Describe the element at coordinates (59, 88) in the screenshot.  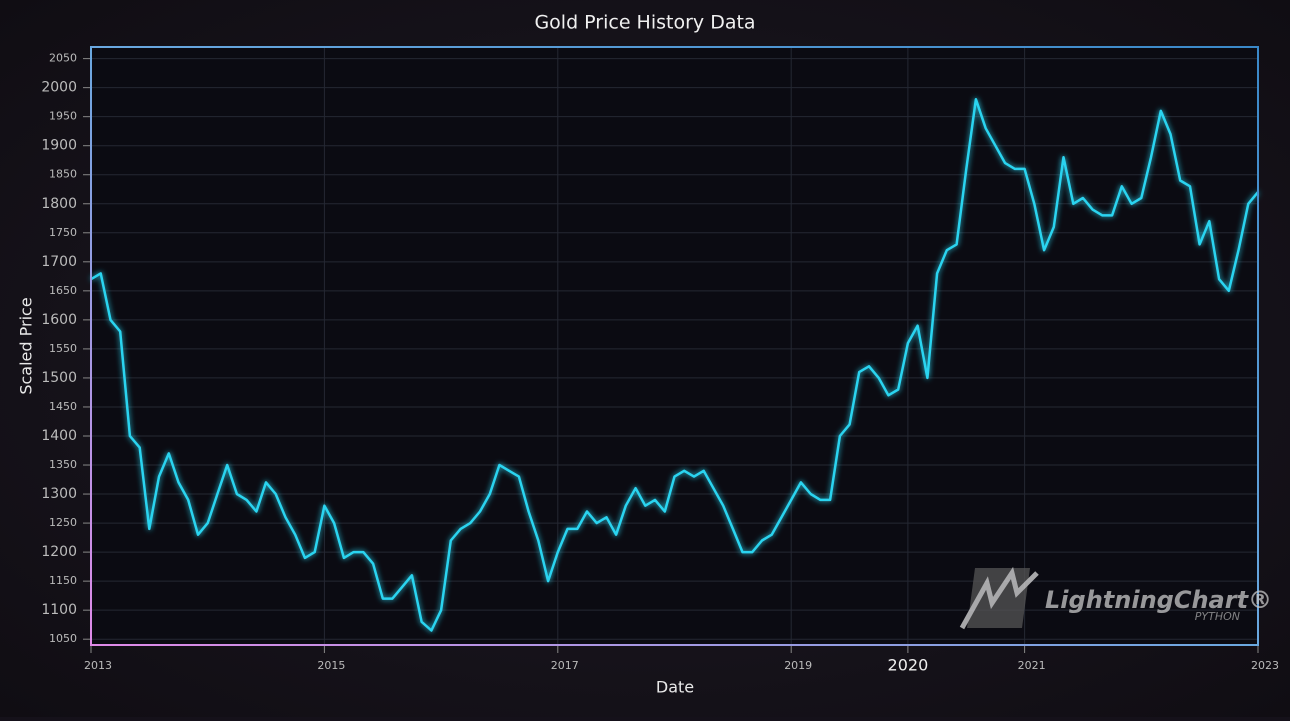
I see `y-tick-label: 2000` at that location.